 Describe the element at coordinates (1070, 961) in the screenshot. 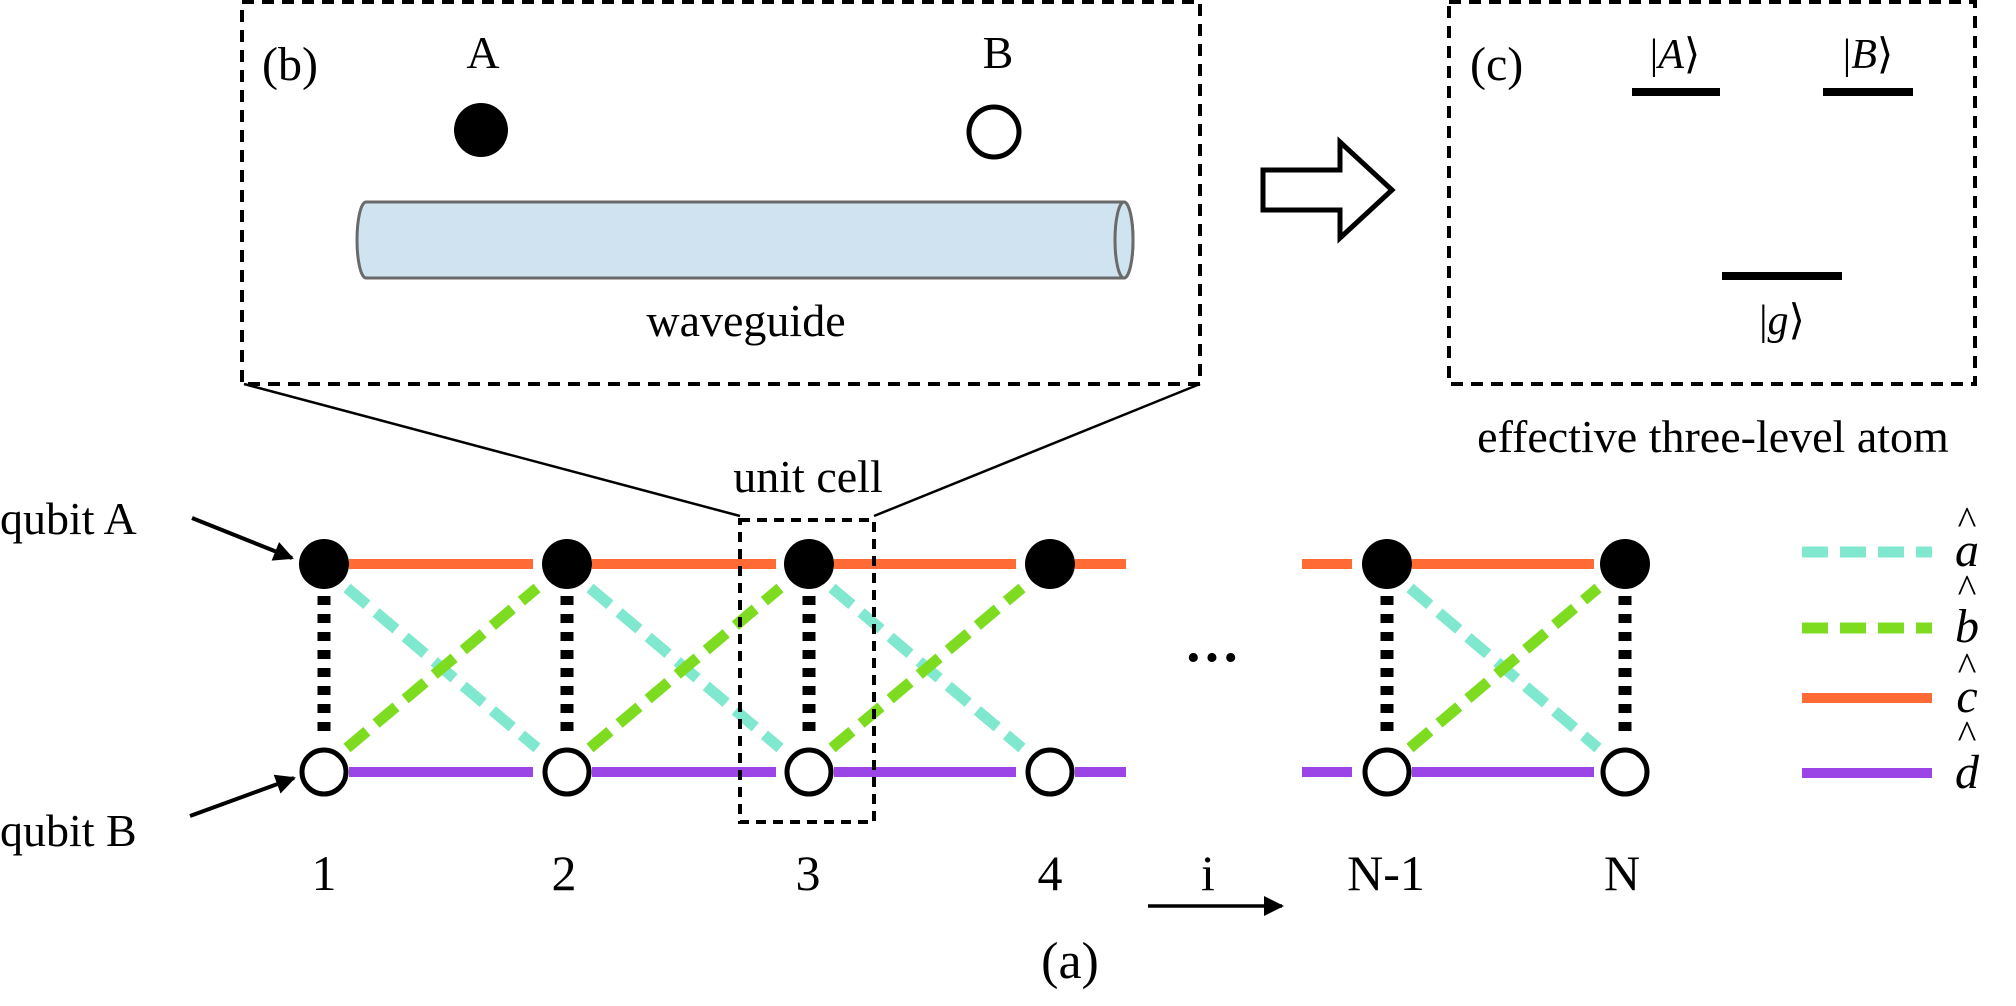

I see `panel-a-label: (a)` at that location.